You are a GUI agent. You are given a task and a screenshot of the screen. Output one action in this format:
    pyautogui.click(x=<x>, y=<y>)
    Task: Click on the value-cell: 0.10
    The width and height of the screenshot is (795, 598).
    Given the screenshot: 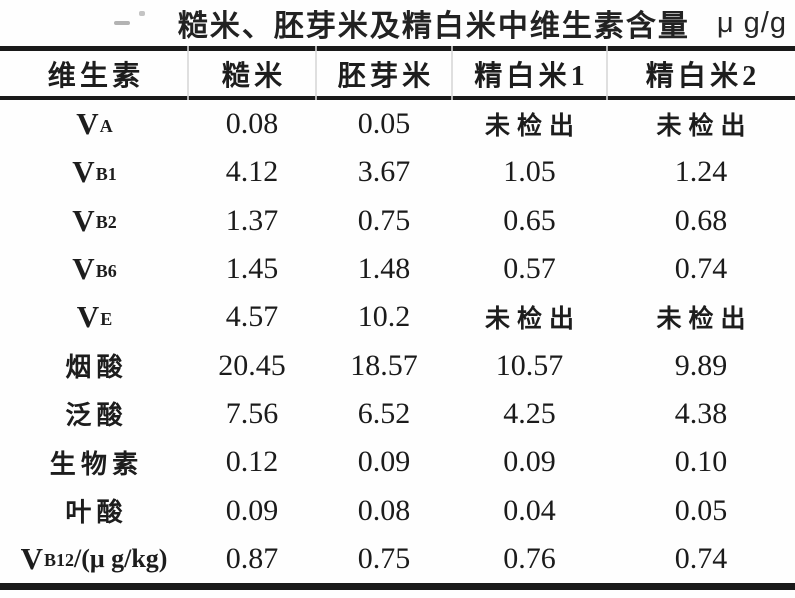 What is the action you would take?
    pyautogui.click(x=701, y=462)
    